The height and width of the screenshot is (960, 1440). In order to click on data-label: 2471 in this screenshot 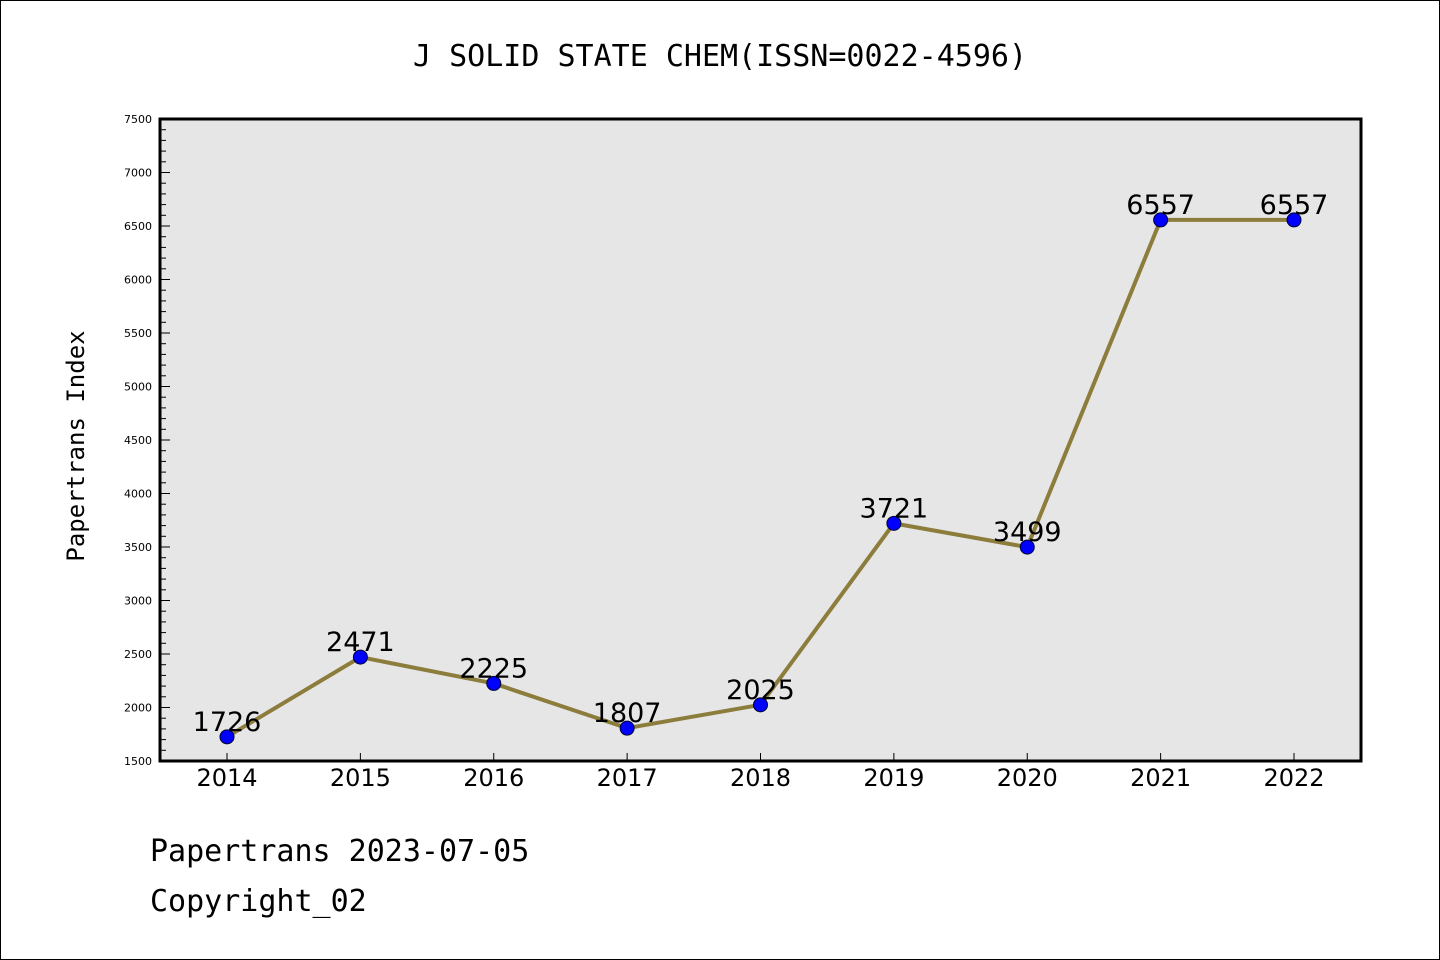, I will do `click(360, 642)`.